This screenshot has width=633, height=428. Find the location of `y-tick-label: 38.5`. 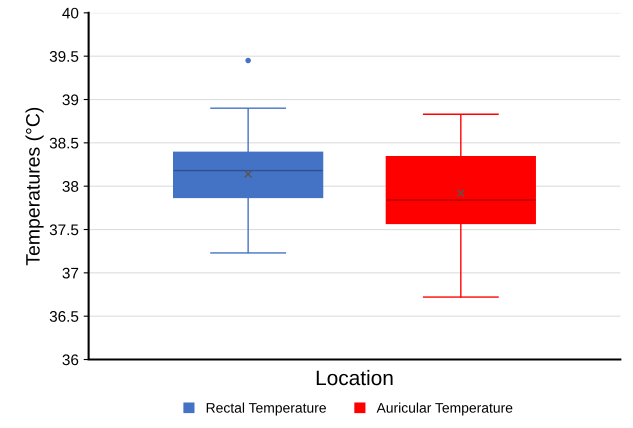

y-tick-label: 38.5 is located at coordinates (64, 143).